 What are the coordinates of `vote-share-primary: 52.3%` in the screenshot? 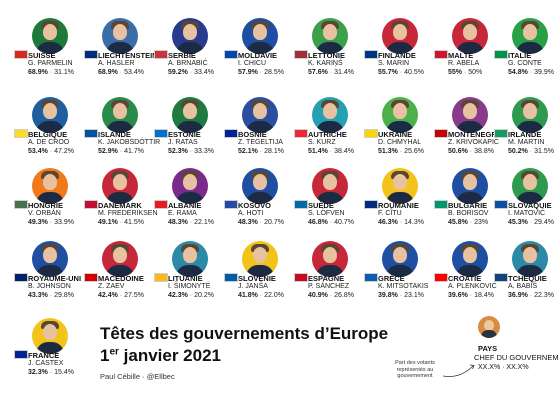 It's located at (178, 151).